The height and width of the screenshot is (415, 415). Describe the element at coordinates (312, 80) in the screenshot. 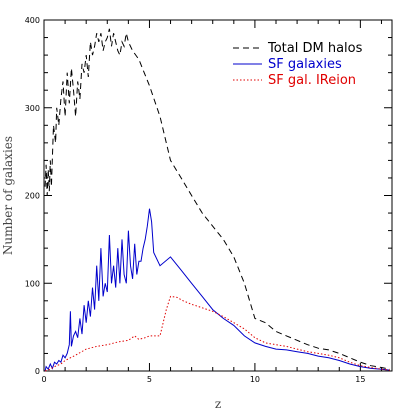

I see `legend-label-3: SF gal. IReion` at that location.